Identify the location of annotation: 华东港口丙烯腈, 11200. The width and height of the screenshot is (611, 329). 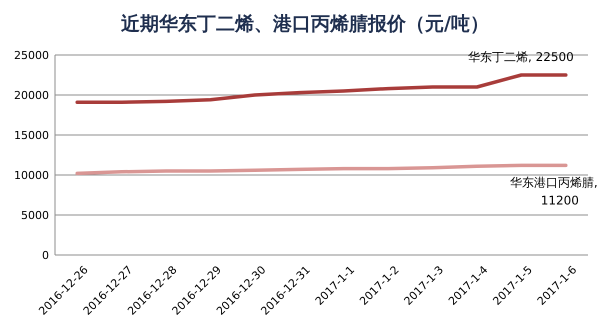
(554, 191).